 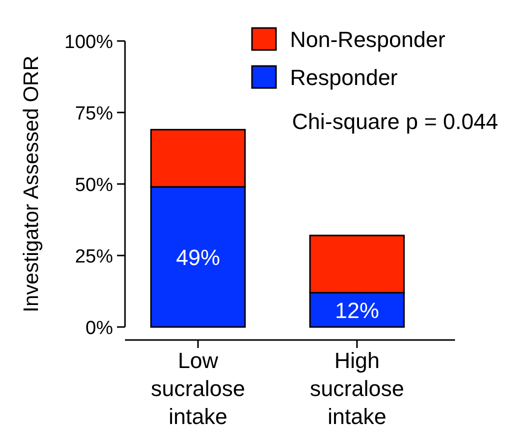 I want to click on legend-label: Responder, so click(x=344, y=77).